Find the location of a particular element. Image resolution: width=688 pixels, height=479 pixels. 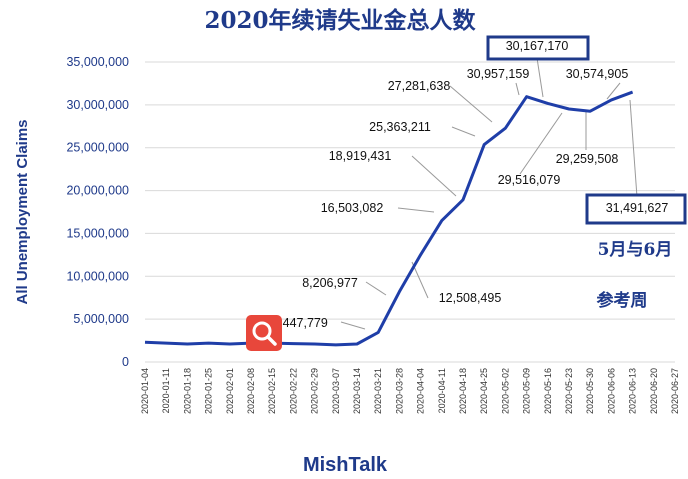

x-tick-label: 2020-04-04 is located at coordinates (421, 391).